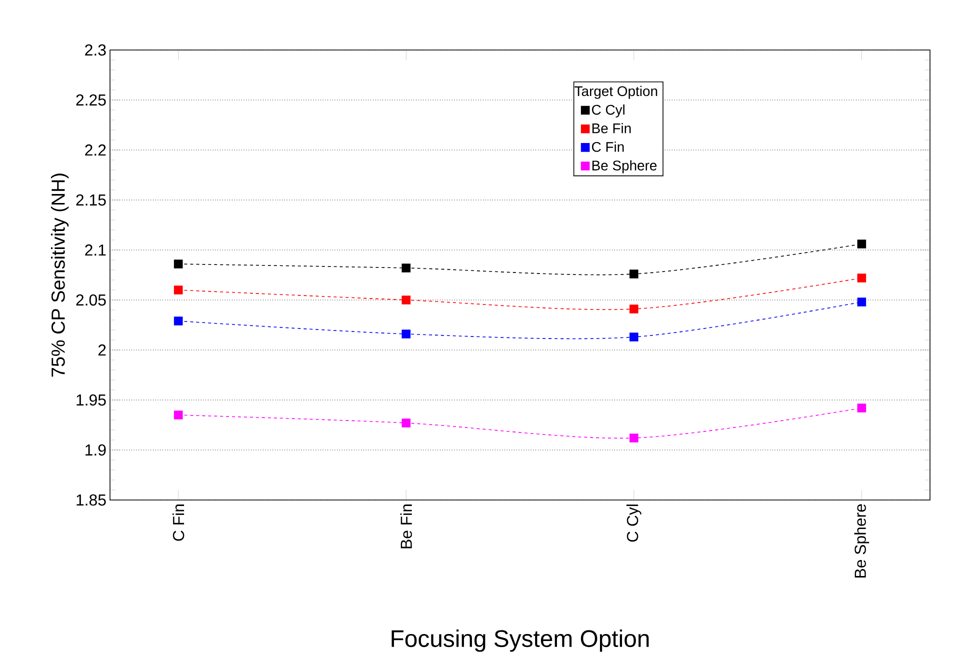 The width and height of the screenshot is (961, 656). What do you see at coordinates (91, 100) in the screenshot?
I see `y-tick-label: 2.25` at bounding box center [91, 100].